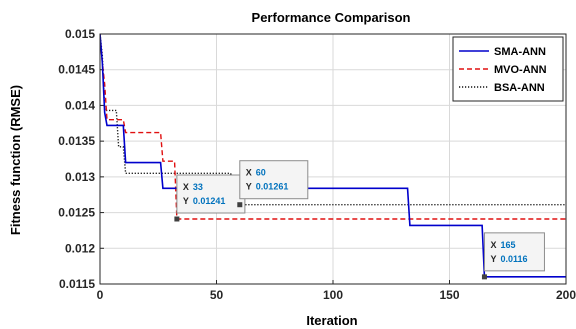 The image size is (576, 329). Describe the element at coordinates (331, 17) in the screenshot. I see `chart-title: Performance Comparison` at that location.